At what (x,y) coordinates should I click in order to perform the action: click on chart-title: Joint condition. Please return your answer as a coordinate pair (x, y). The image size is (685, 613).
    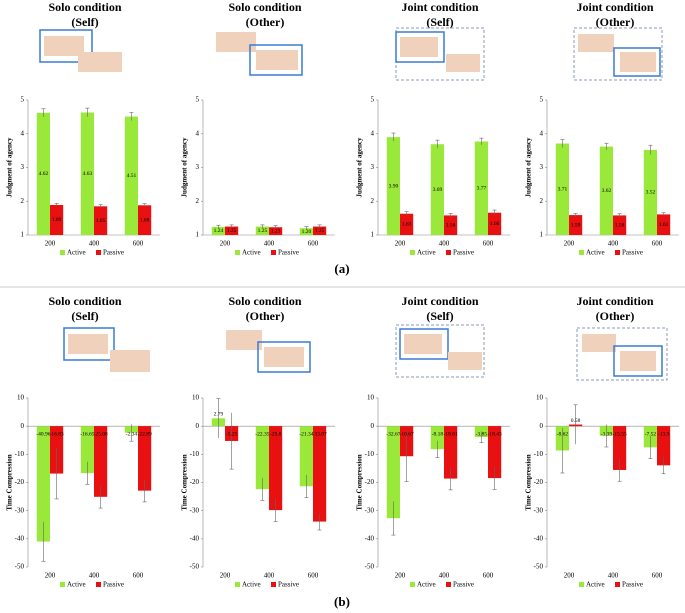
    Looking at the image, I should click on (439, 7).